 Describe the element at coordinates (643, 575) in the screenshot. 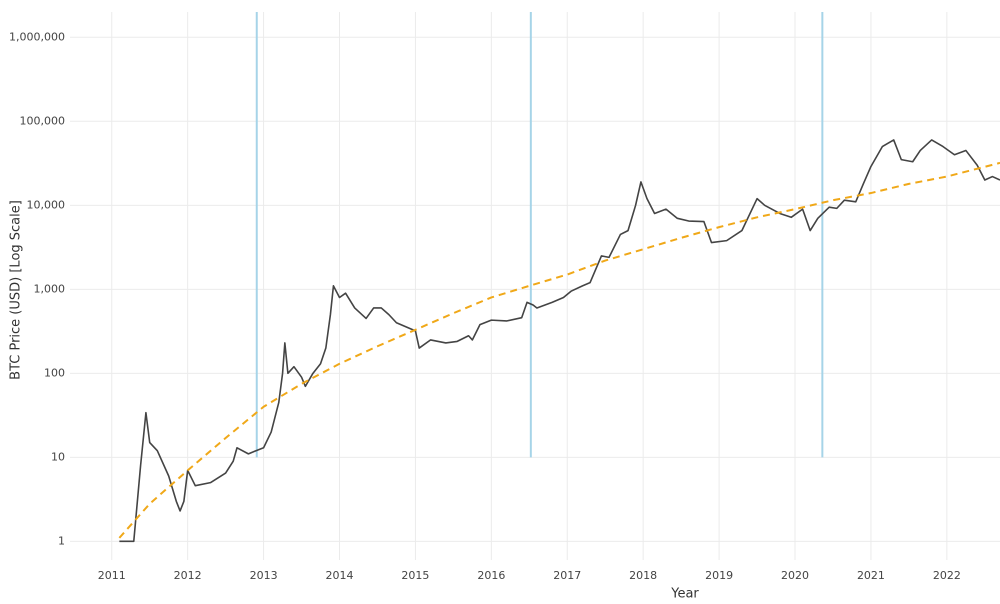

I see `x-tick-label: 2018` at that location.